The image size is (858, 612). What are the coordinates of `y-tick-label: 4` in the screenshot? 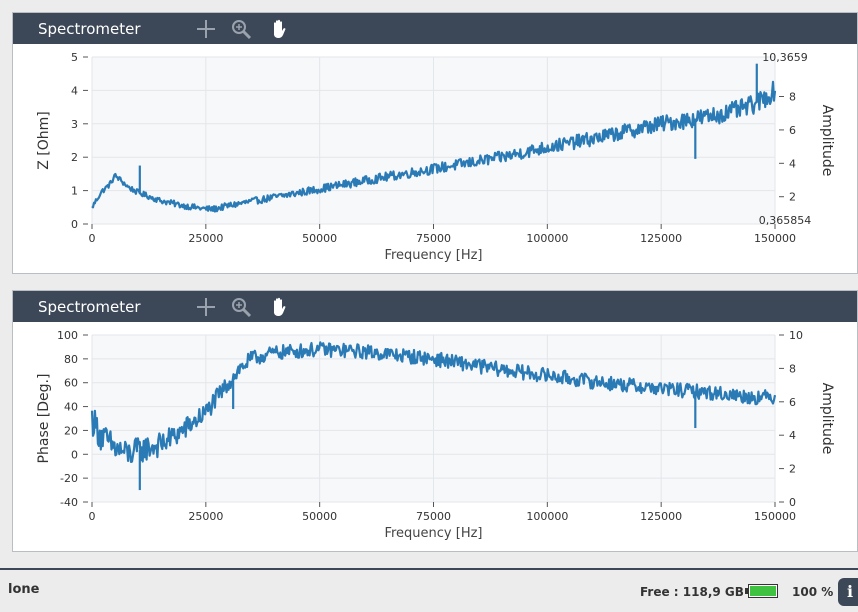 It's located at (74, 90).